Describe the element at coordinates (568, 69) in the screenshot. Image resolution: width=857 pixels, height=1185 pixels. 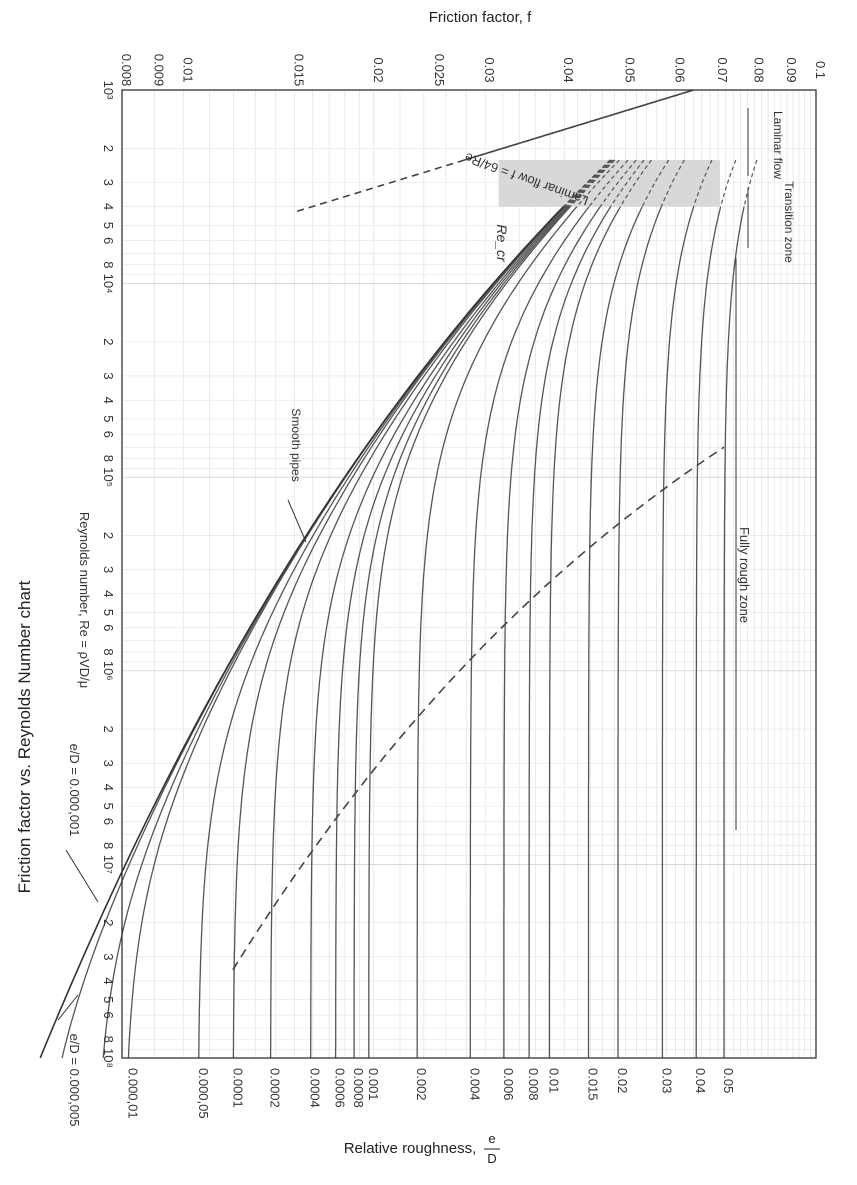
I see `y-tick-label: 0.04` at that location.